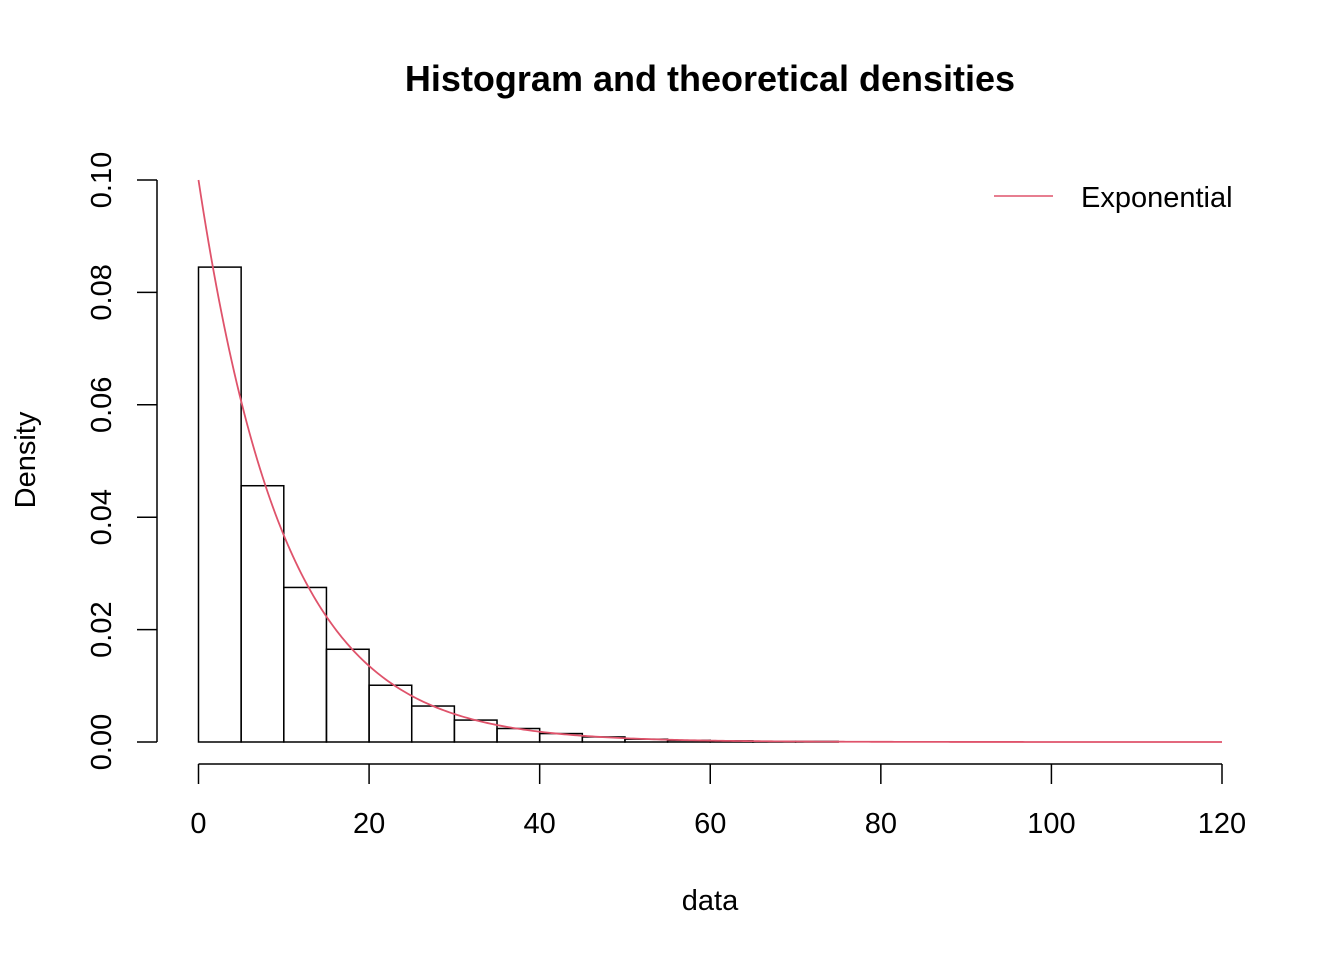 The height and width of the screenshot is (960, 1344). I want to click on legend: Exponential, so click(1113, 198).